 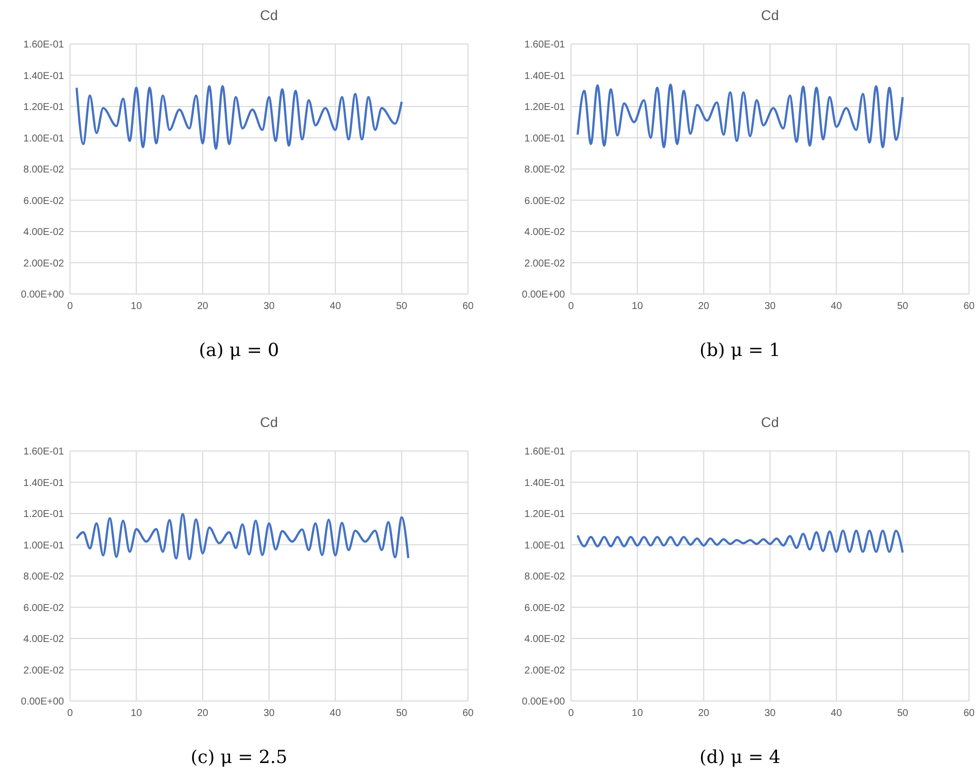 What do you see at coordinates (239, 757) in the screenshot?
I see `text: (c) μ = 2.5` at bounding box center [239, 757].